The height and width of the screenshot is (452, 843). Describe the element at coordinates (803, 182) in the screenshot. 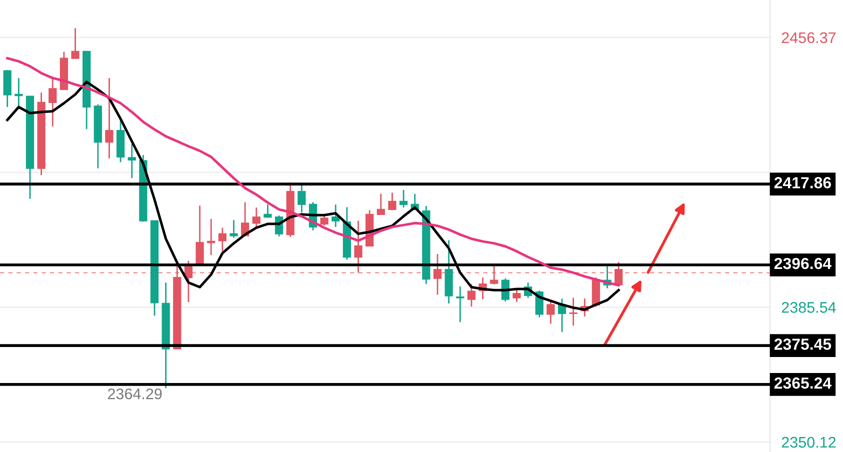

I see `ref-line-label: 2417.86` at that location.